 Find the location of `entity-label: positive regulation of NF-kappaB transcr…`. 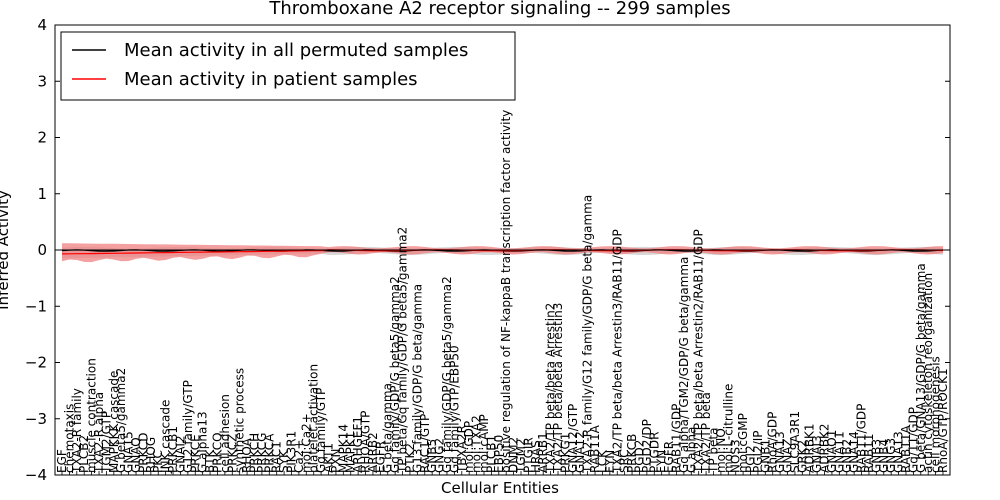

entity-label: positive regulation of NF-kappaB transcr… is located at coordinates (506, 291).